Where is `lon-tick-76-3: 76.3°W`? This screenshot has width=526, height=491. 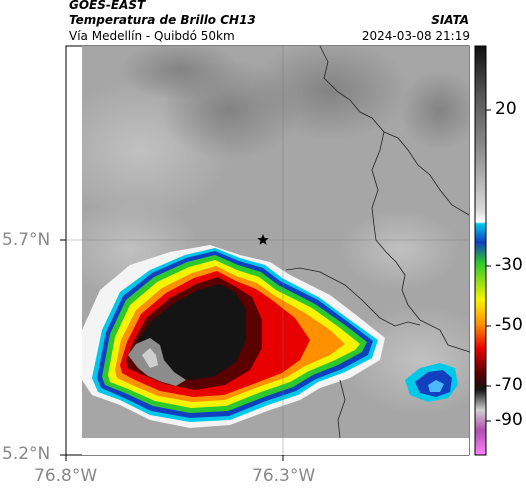
lon-tick-76-3: 76.3°W is located at coordinates (284, 476).